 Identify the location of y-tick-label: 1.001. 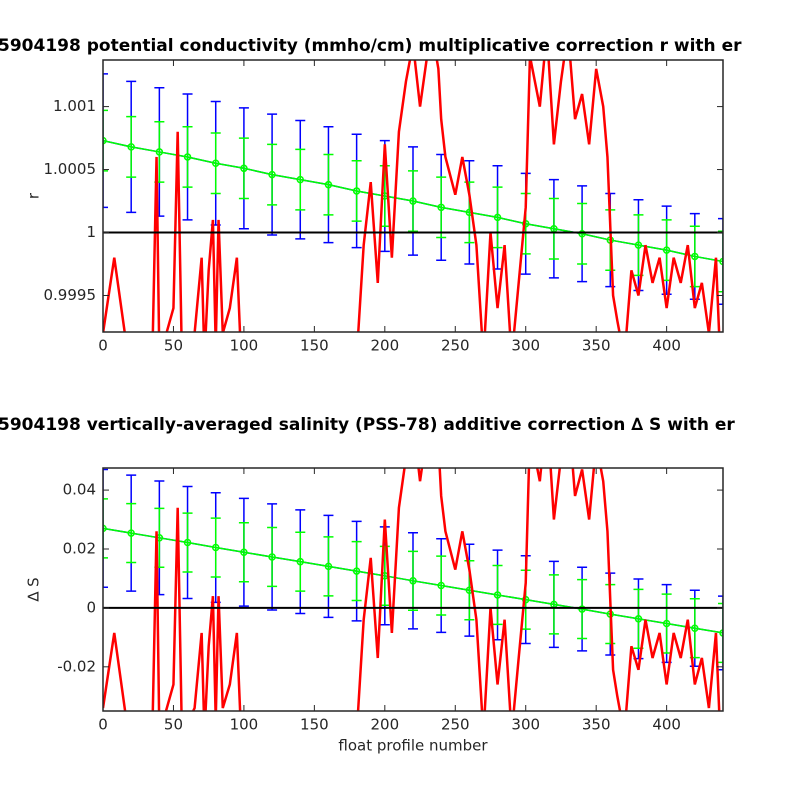
(74, 106).